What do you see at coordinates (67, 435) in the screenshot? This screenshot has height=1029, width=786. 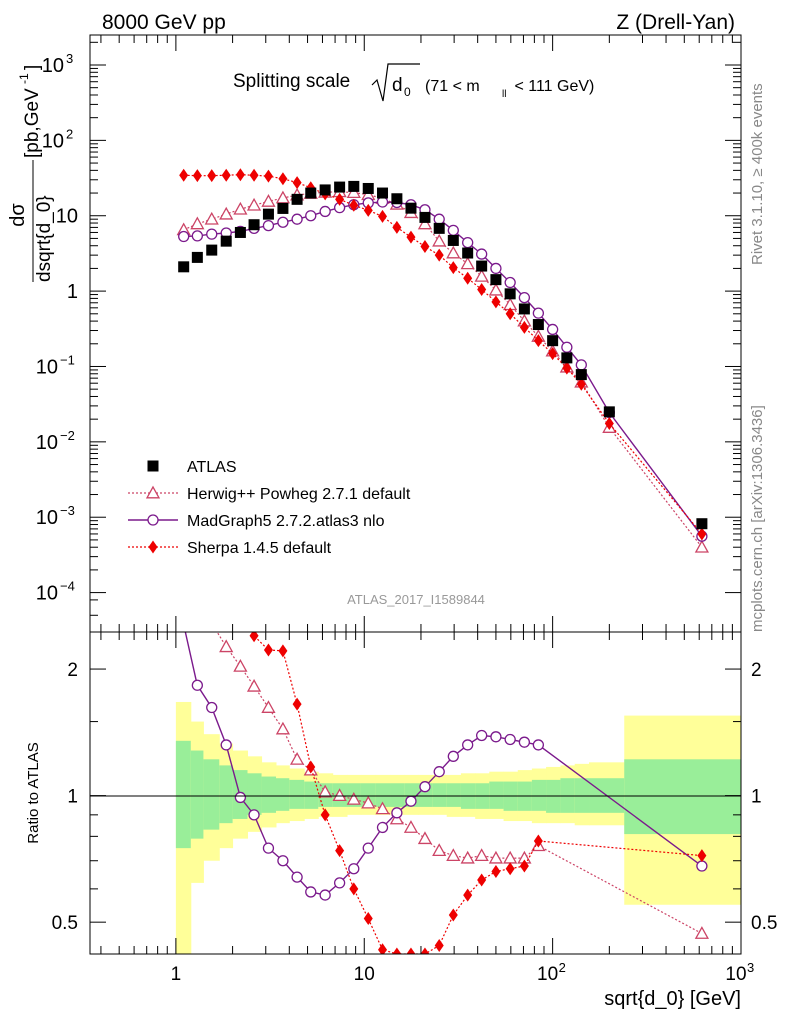 I see `main-ytick-exp: −2` at bounding box center [67, 435].